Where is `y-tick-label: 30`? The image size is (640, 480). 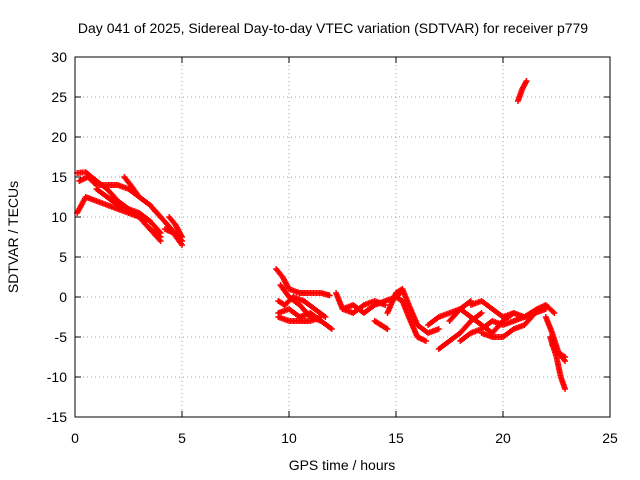
y-tick-label: 30 is located at coordinates (59, 57).